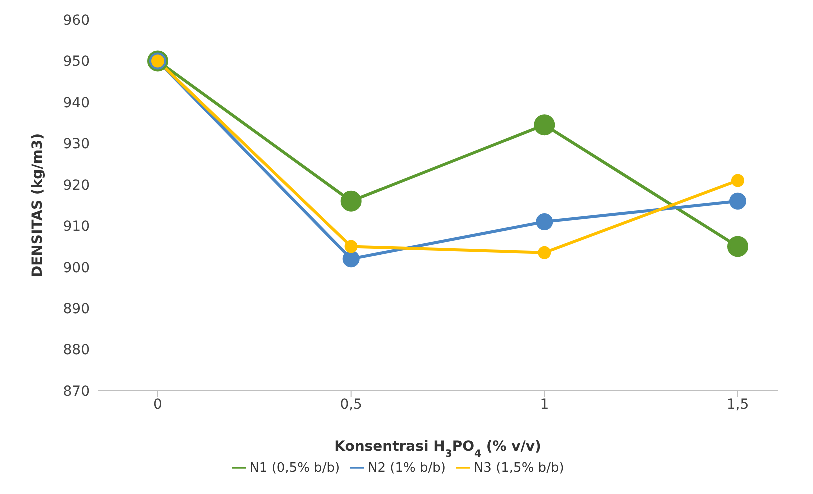  What do you see at coordinates (351, 404) in the screenshot?
I see `x-tick-label: 0,5` at bounding box center [351, 404].